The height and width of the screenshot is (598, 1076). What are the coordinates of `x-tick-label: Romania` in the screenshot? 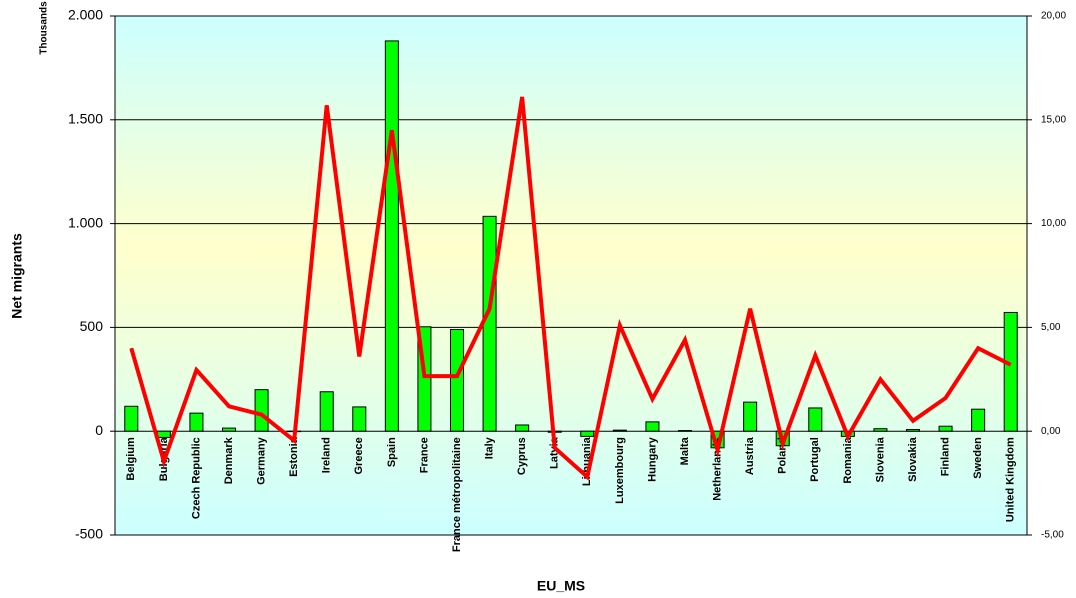 It's located at (848, 459).